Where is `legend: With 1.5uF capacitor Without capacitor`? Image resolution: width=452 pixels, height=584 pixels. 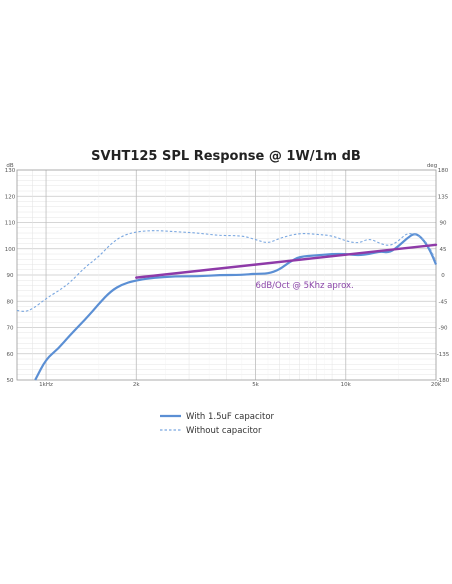 legend: With 1.5uF capacitor Without capacitor is located at coordinates (217, 424).